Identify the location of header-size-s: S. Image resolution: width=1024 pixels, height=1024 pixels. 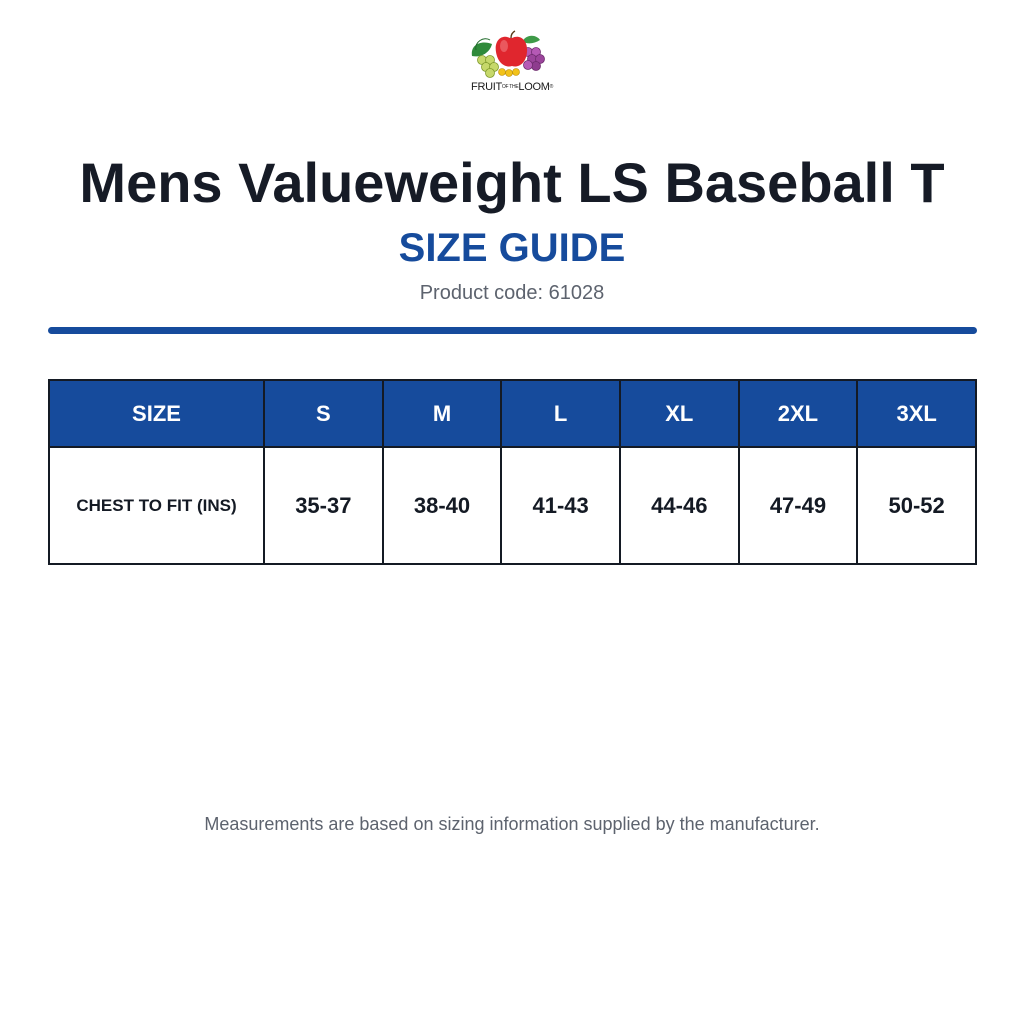
(323, 413).